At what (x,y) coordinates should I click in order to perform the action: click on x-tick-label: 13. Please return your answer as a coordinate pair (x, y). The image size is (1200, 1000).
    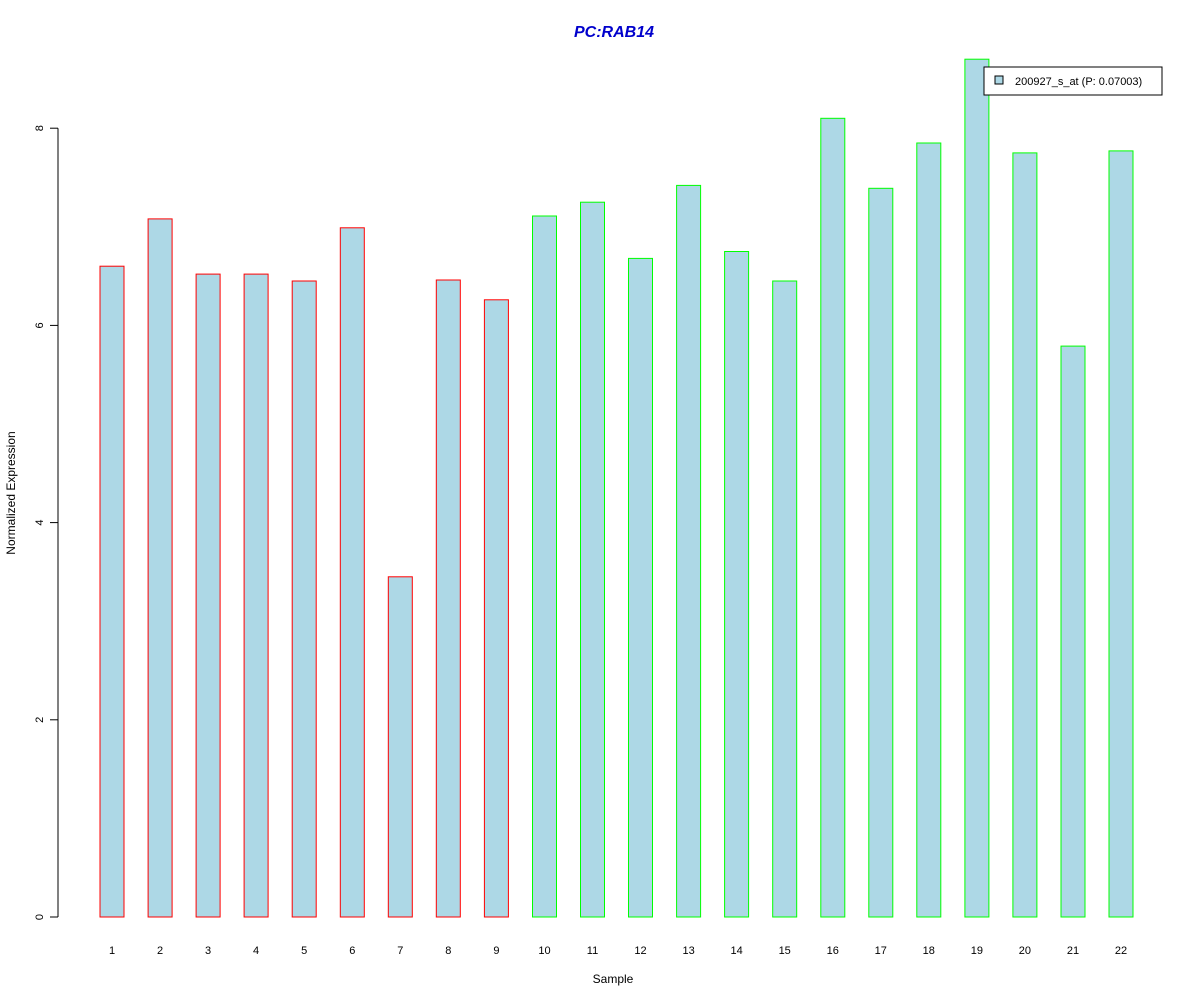
    Looking at the image, I should click on (688, 951).